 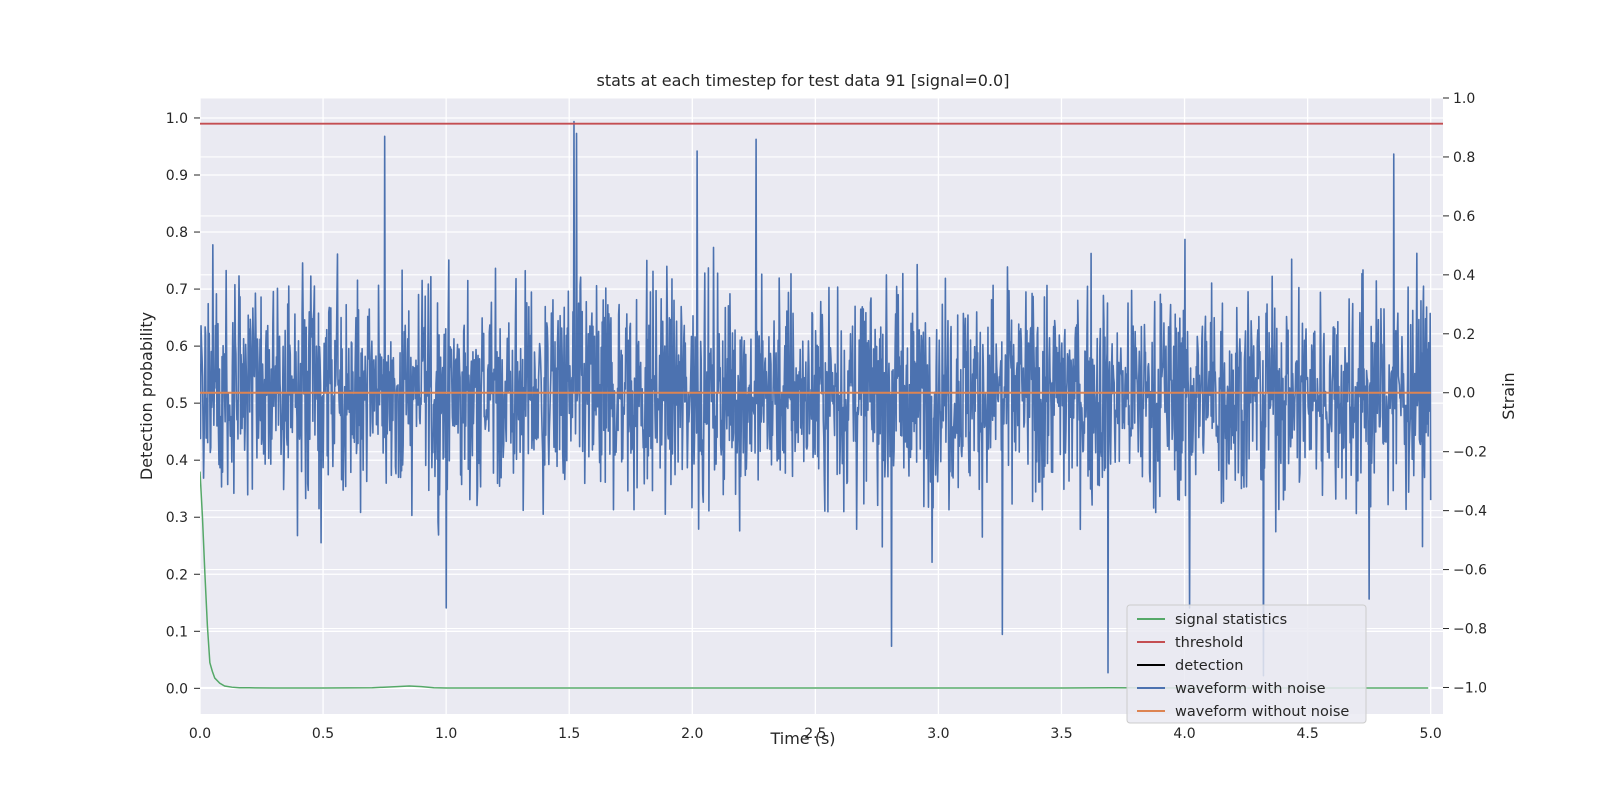 I want to click on y-axis-label: Detection probability, so click(x=146, y=396).